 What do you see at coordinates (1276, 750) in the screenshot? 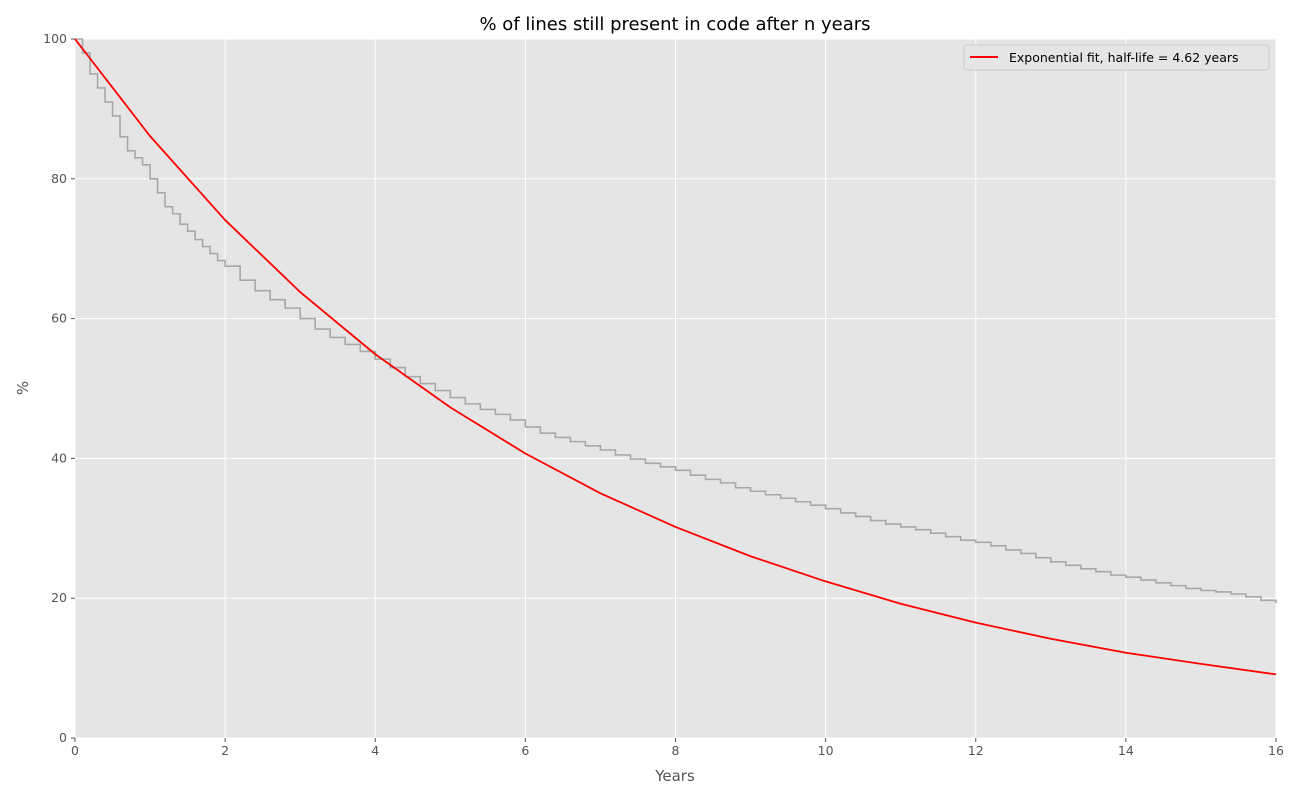
I see `x-tick-label: 16` at bounding box center [1276, 750].